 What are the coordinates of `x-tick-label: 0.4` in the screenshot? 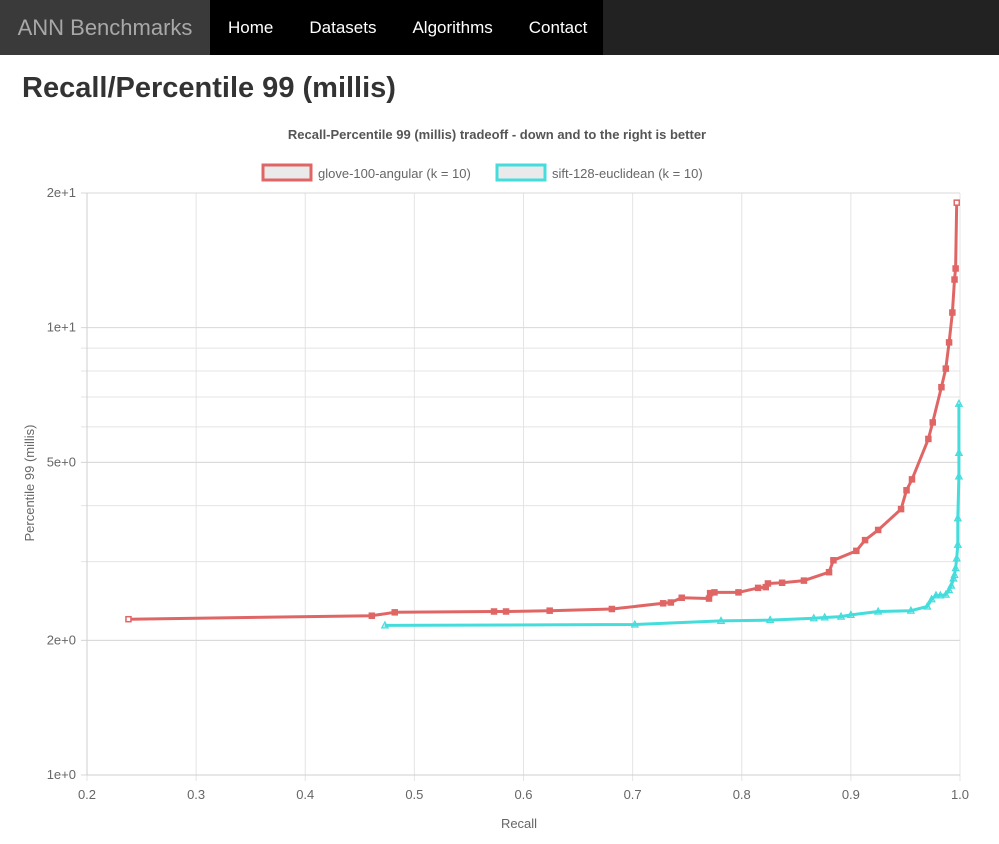 It's located at (305, 794).